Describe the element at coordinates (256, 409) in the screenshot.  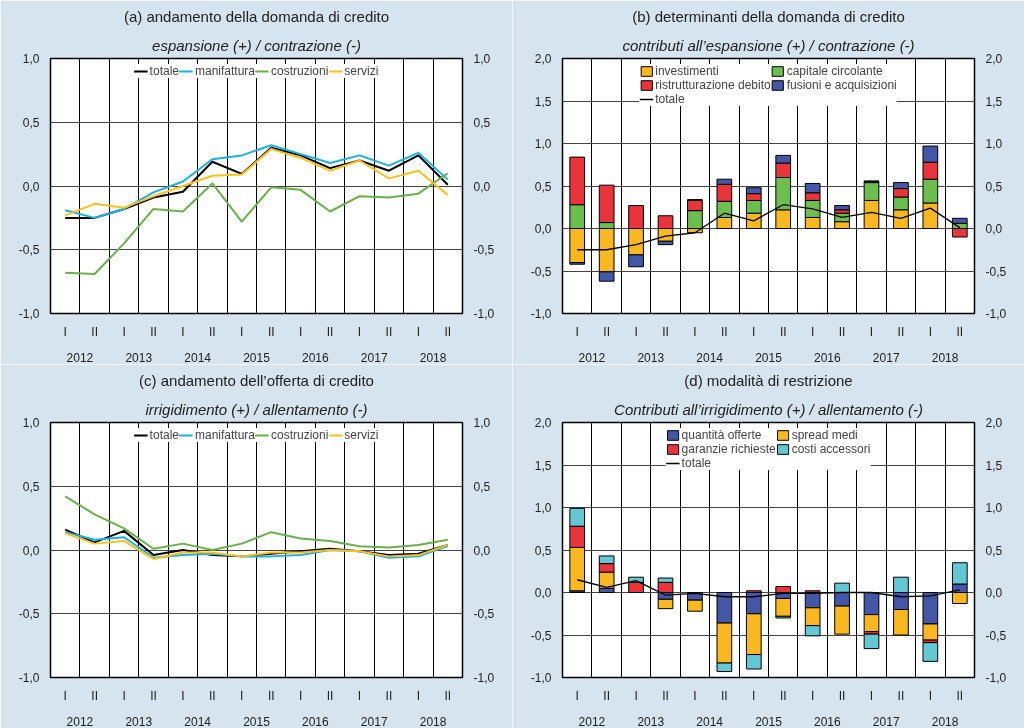
I see `chart-subtitle: irrigidimento (+) / allentamento (-)` at that location.